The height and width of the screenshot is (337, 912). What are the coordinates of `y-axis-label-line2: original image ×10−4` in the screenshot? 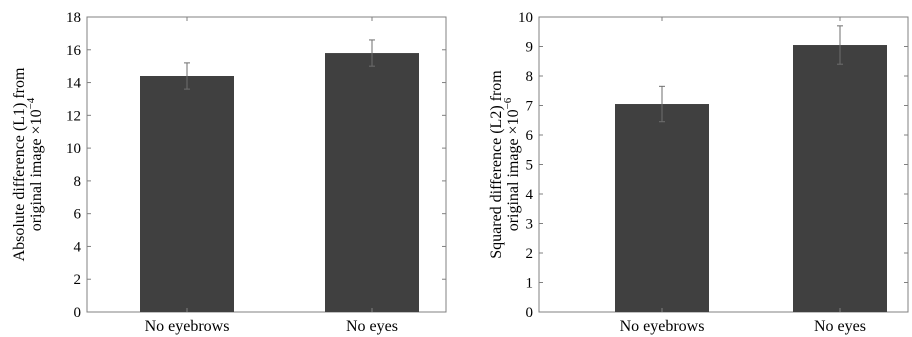 It's located at (35, 164).